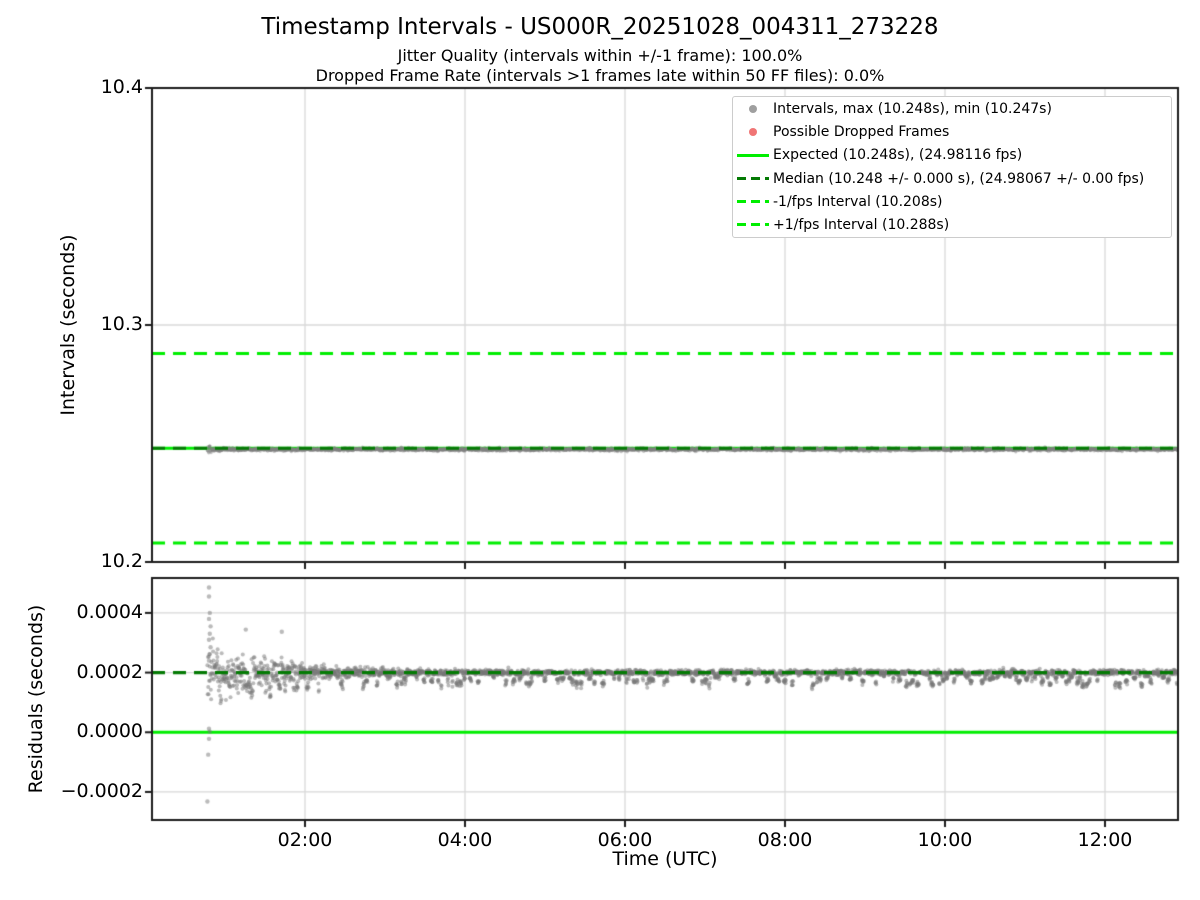  Describe the element at coordinates (36, 699) in the screenshot. I see `y-axis-label-residuals: Residuals (seconds)` at that location.